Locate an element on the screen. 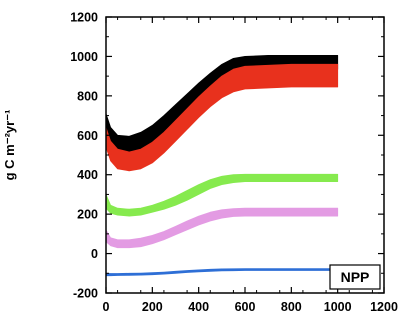 This screenshot has height=327, width=399. y-tick-label: 1000 is located at coordinates (84, 57).